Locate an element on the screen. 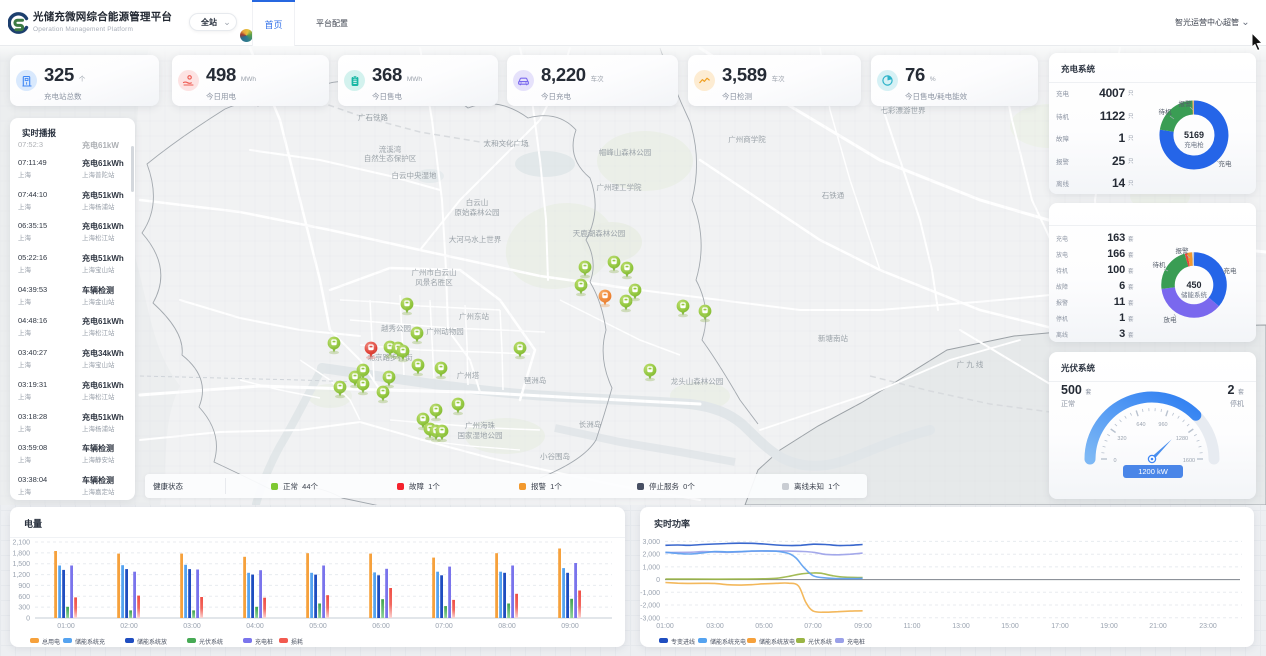  svg-text: 06:00 is located at coordinates (381, 626).